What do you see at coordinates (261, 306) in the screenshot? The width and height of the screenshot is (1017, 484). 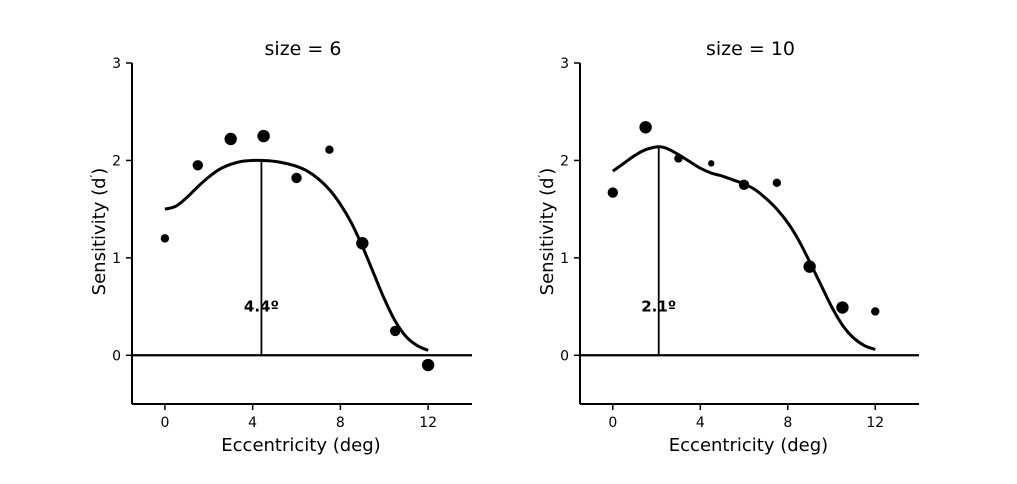 I see `peak-label: 4.4º` at bounding box center [261, 306].